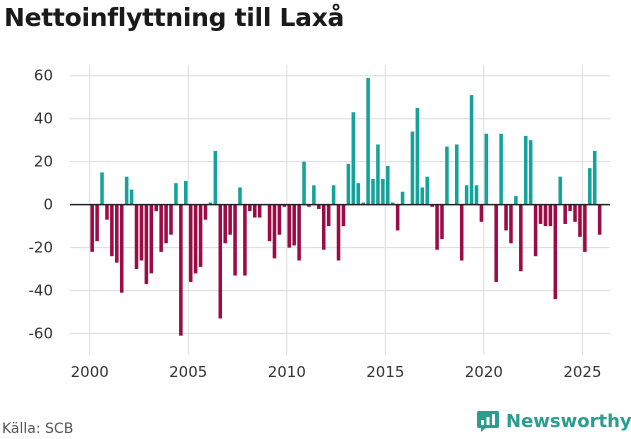 This screenshot has width=631, height=439. Describe the element at coordinates (38, 429) in the screenshot. I see `source-label: Källa: SCB` at that location.